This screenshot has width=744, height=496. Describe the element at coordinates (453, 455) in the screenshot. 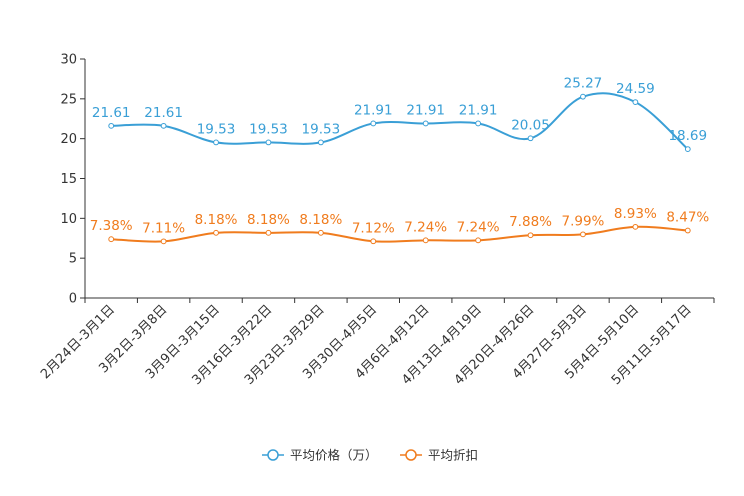

I see `legend-label: 平均折扣` at that location.